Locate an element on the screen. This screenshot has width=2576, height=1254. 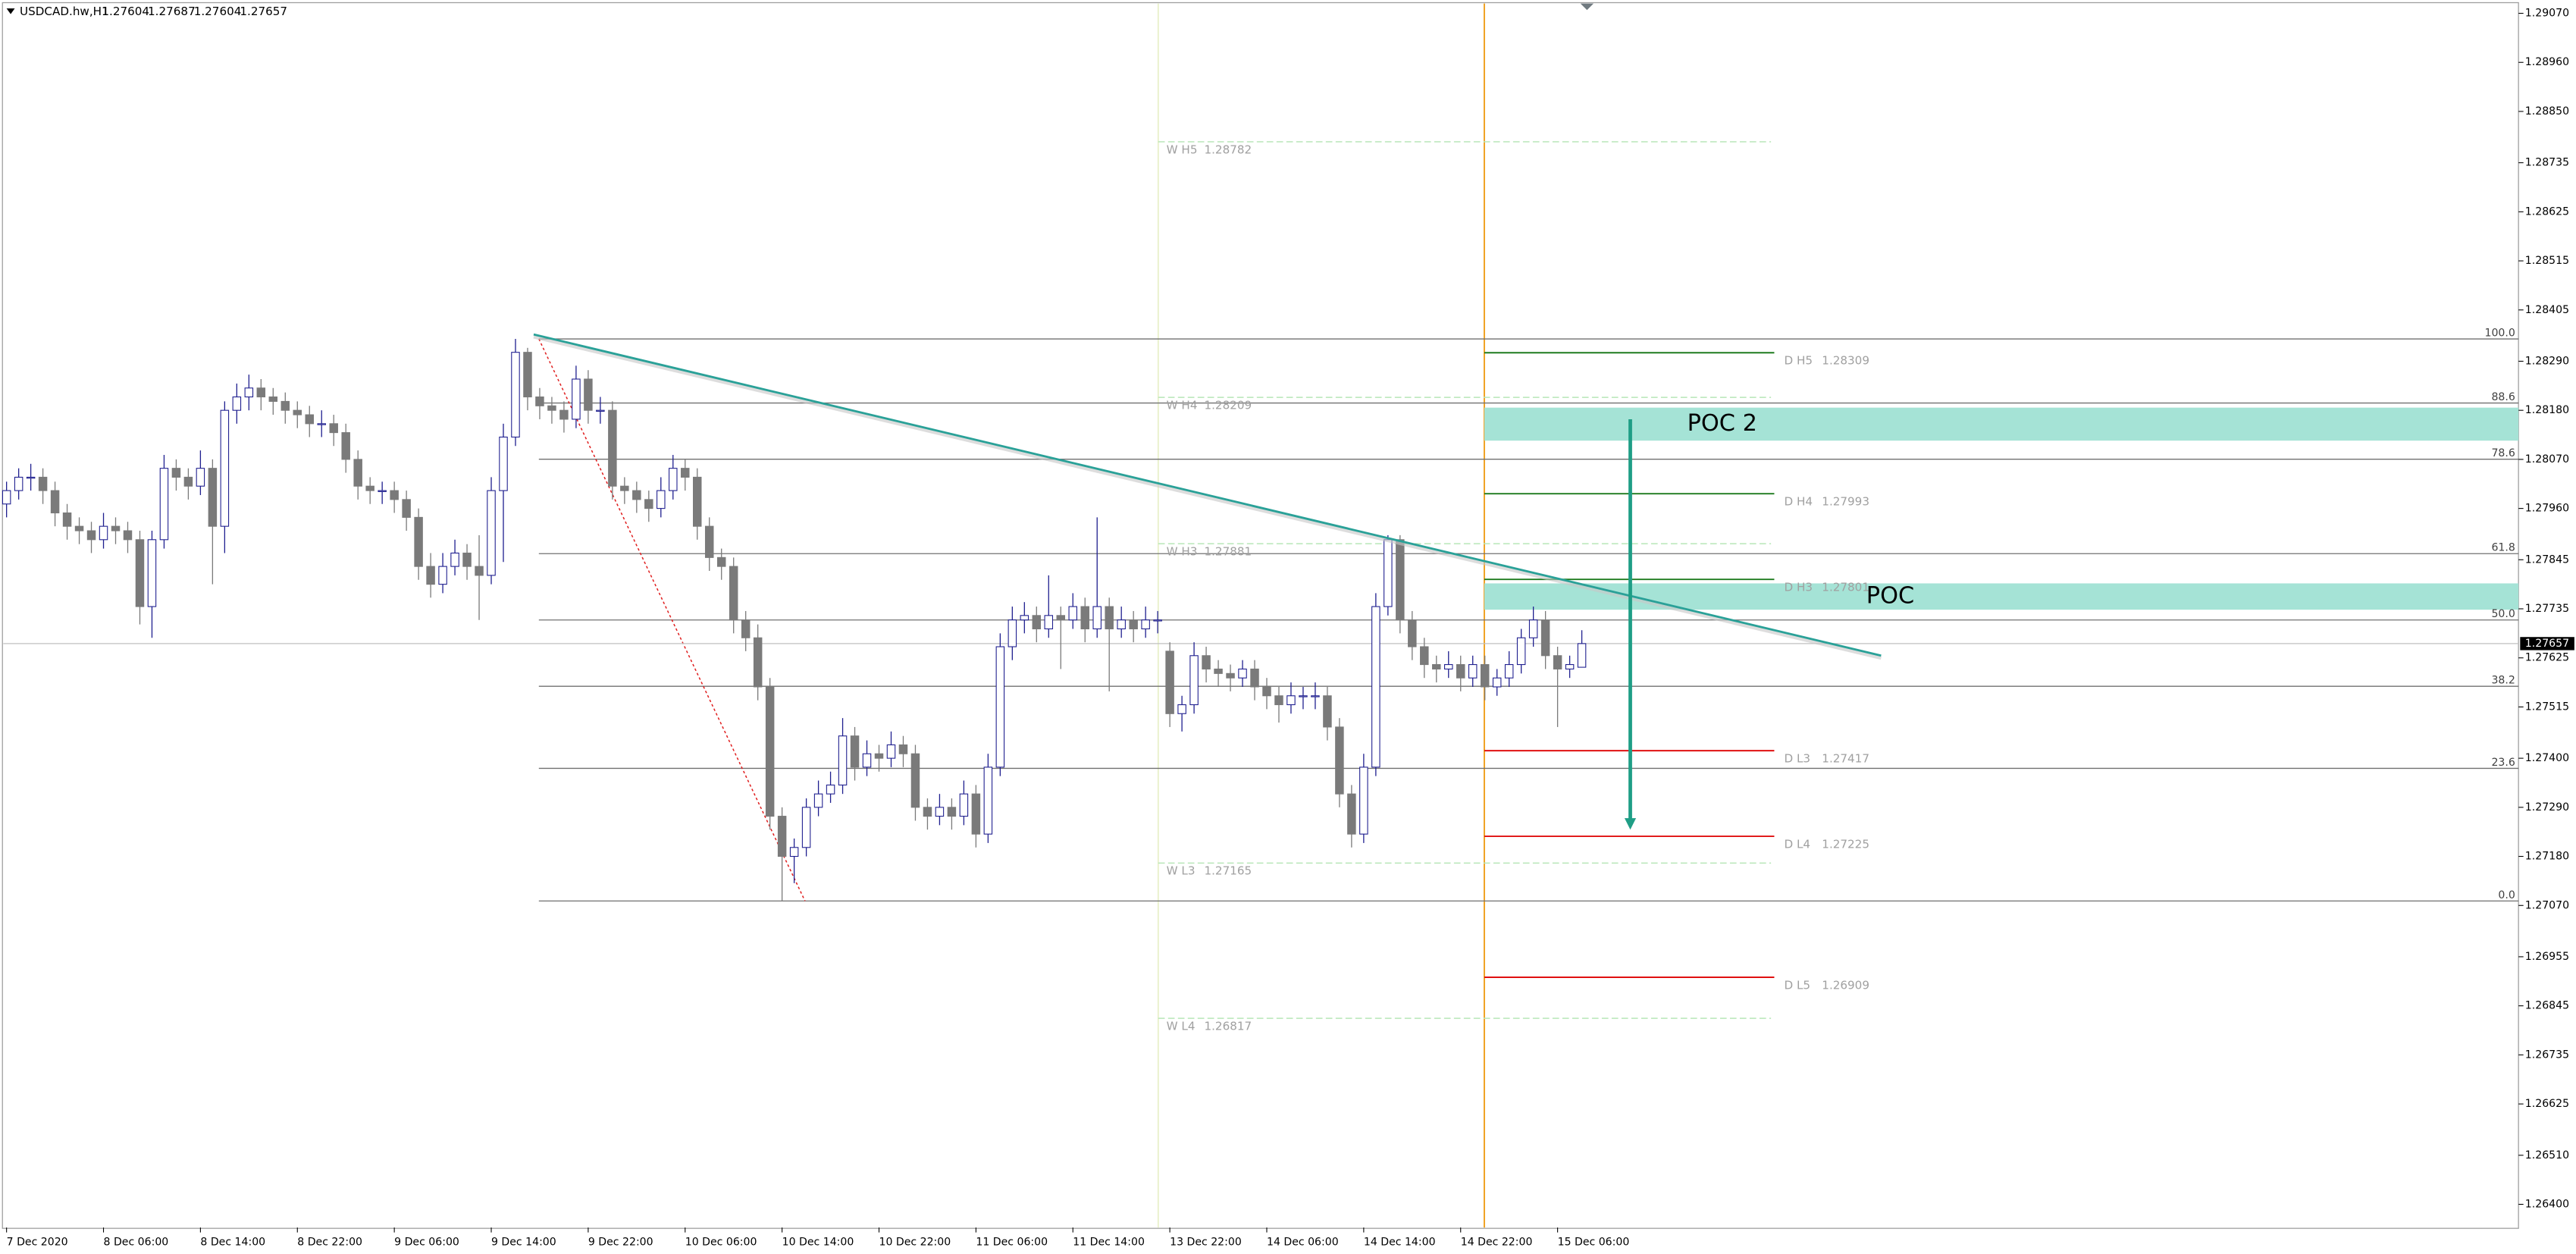
y-tick-label: 1.26400 is located at coordinates (2547, 1204).